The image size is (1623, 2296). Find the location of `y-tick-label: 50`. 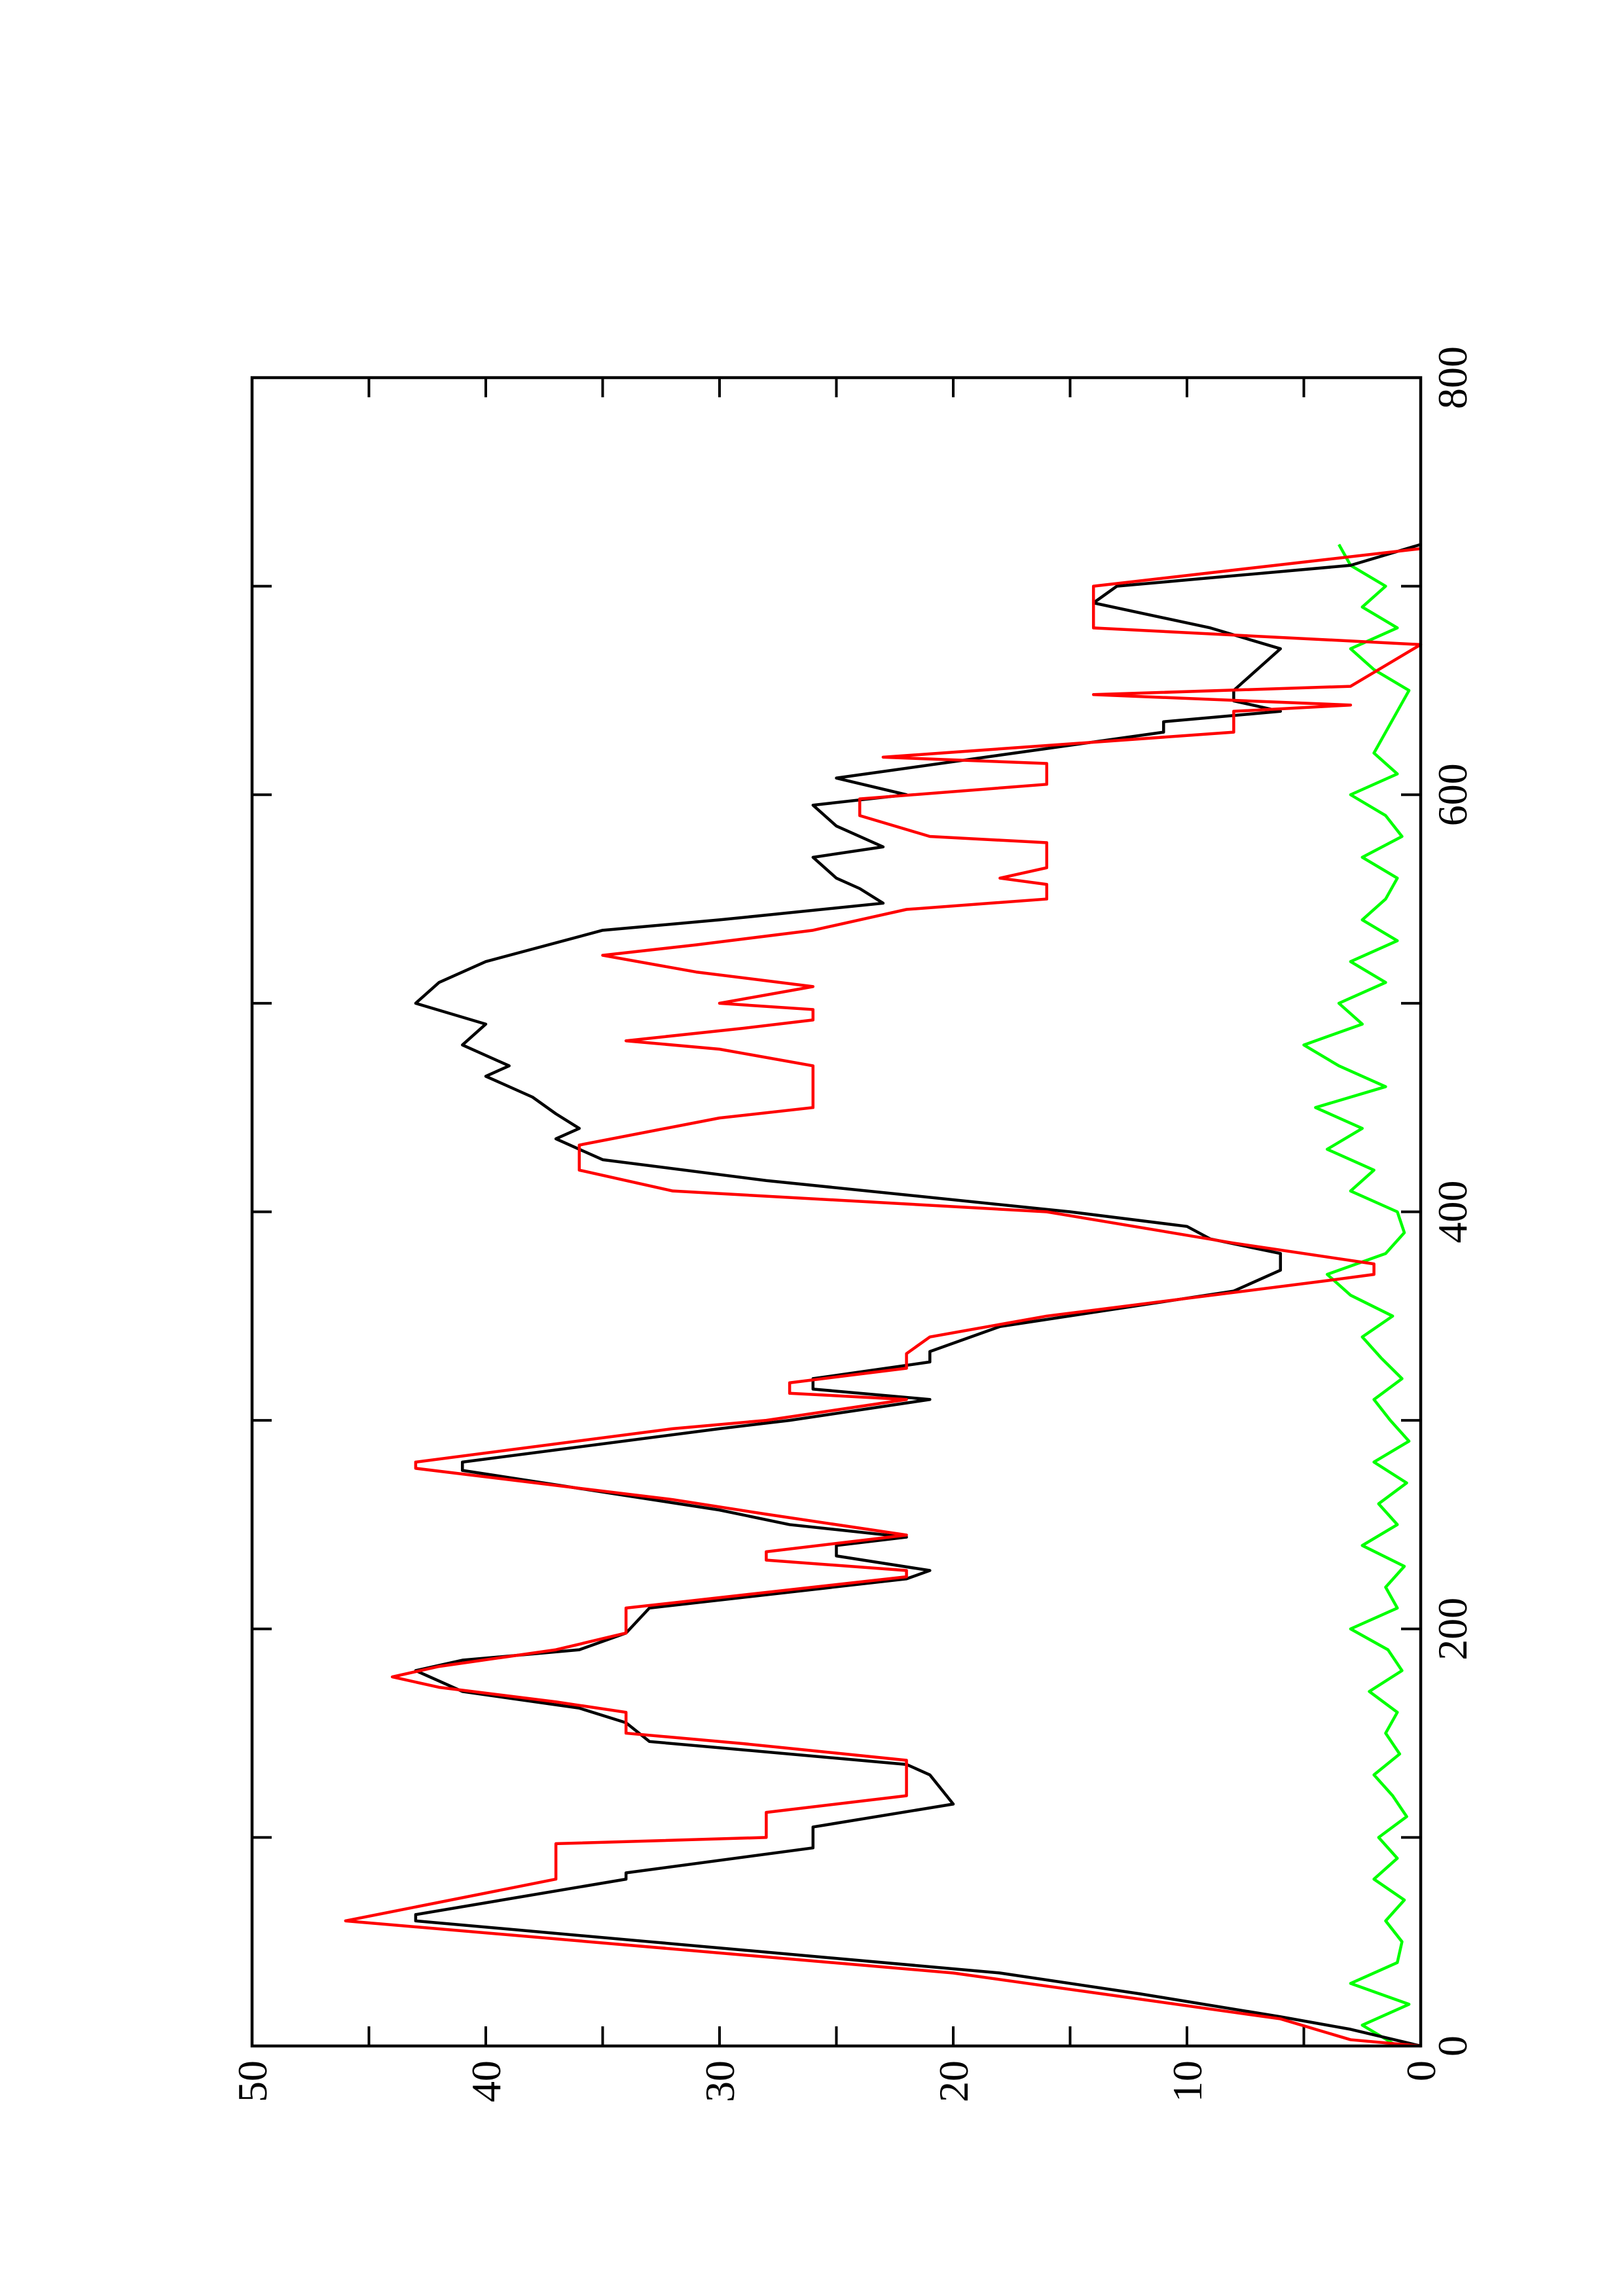

y-tick-label: 50 is located at coordinates (252, 2081).